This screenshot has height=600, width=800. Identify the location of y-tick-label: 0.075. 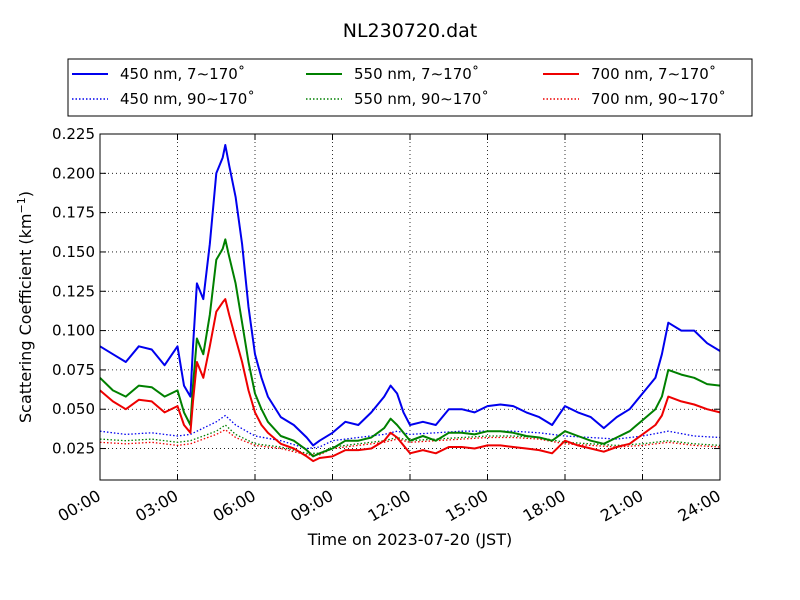
(73, 370).